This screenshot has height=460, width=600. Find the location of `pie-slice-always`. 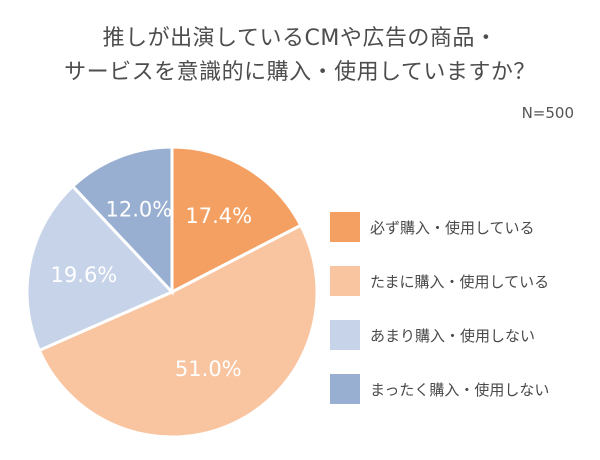

pie-slice-always is located at coordinates (236, 220).